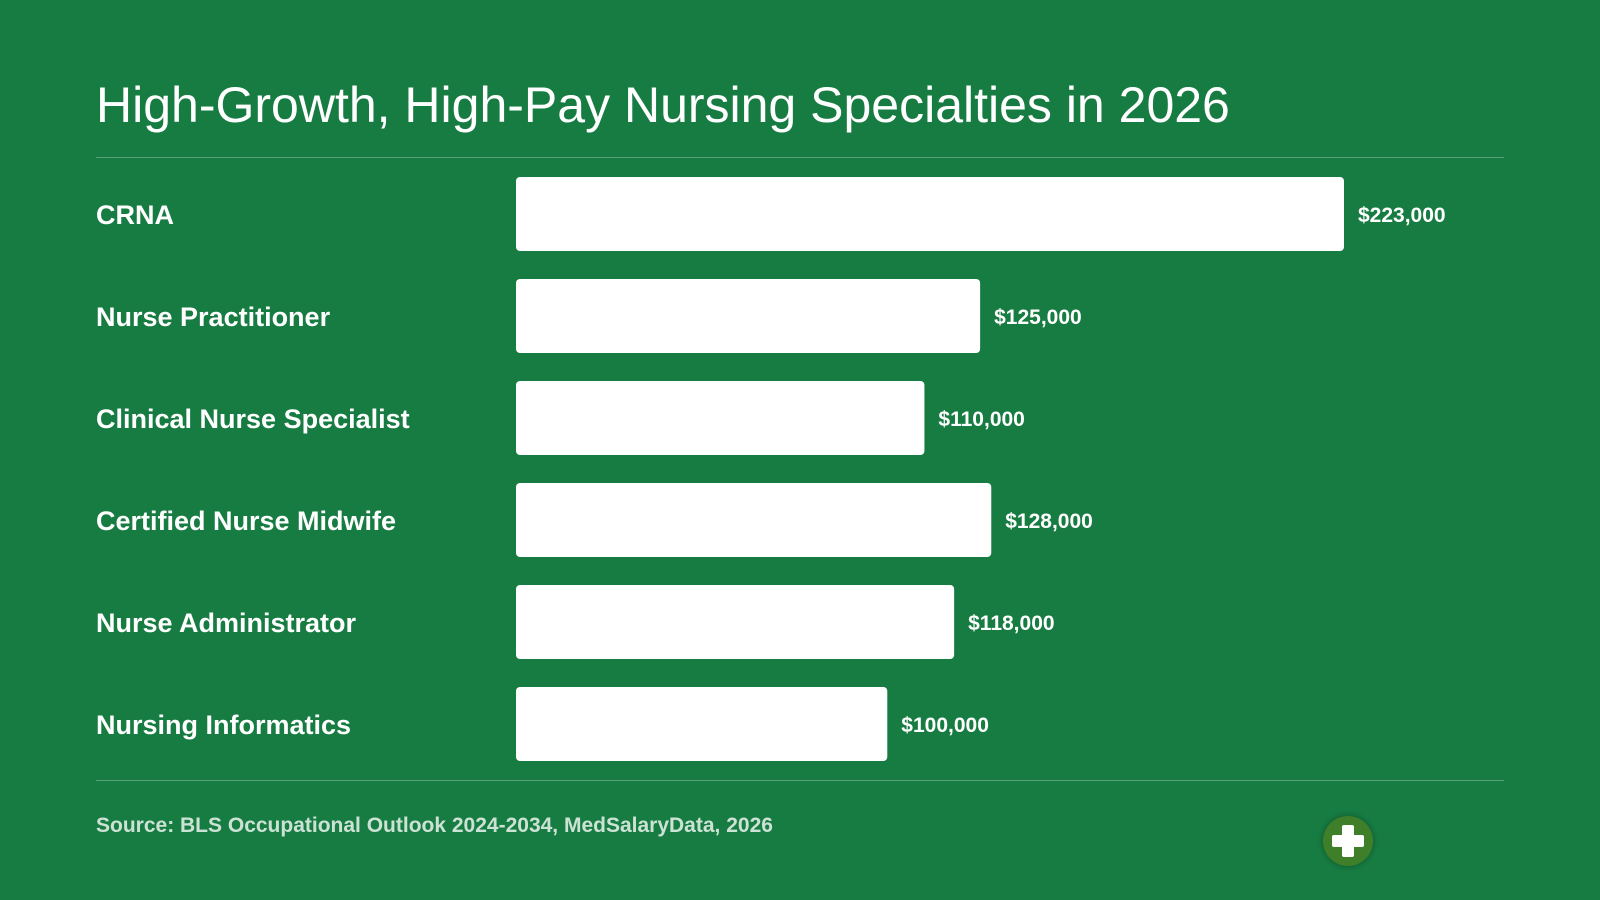  What do you see at coordinates (135, 215) in the screenshot?
I see `category-label: CRNA` at bounding box center [135, 215].